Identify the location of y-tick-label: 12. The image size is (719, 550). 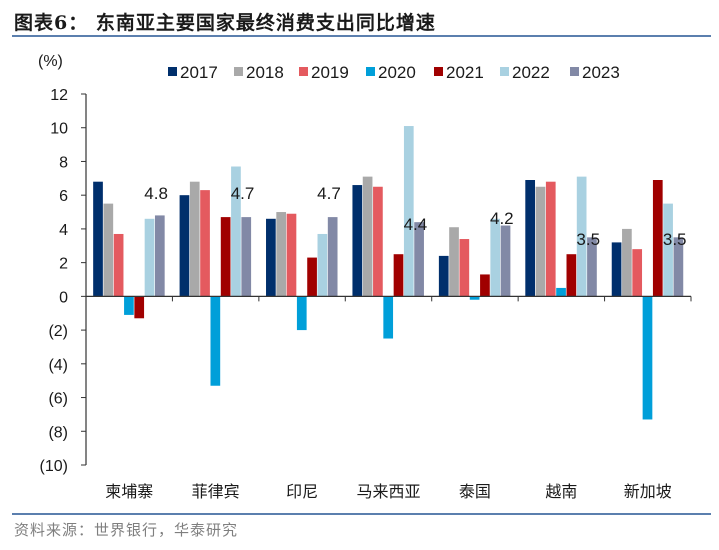
(59, 95).